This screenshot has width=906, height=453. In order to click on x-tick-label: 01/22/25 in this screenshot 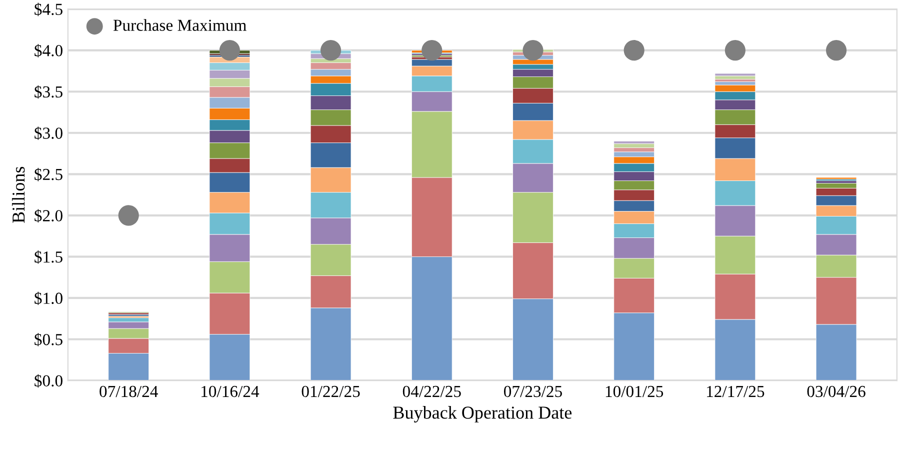, I will do `click(331, 392)`.